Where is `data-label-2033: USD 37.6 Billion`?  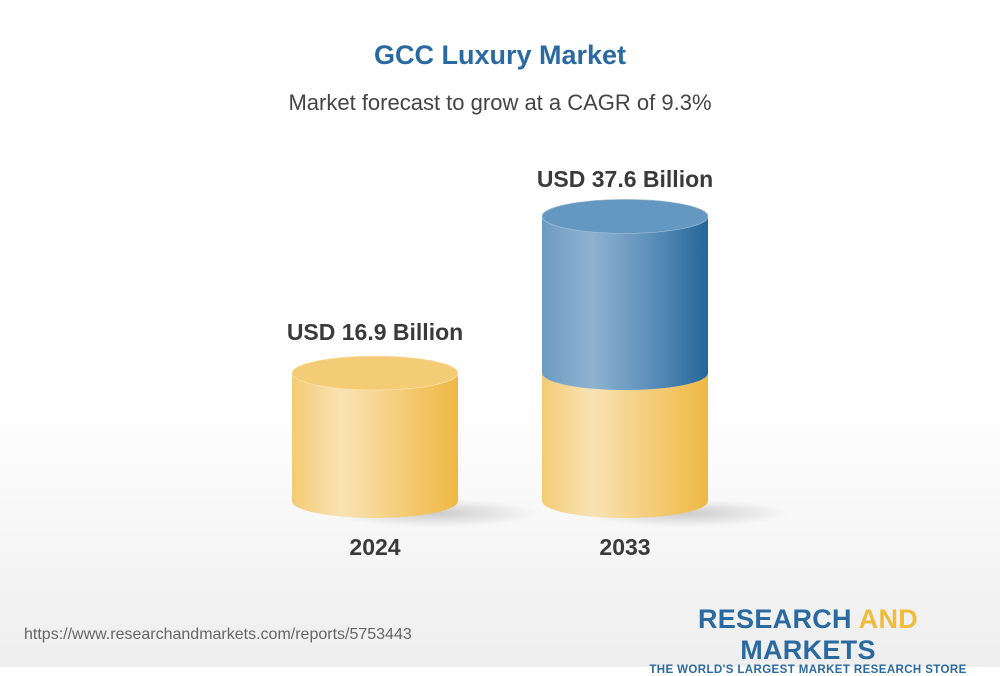
data-label-2033: USD 37.6 Billion is located at coordinates (625, 179).